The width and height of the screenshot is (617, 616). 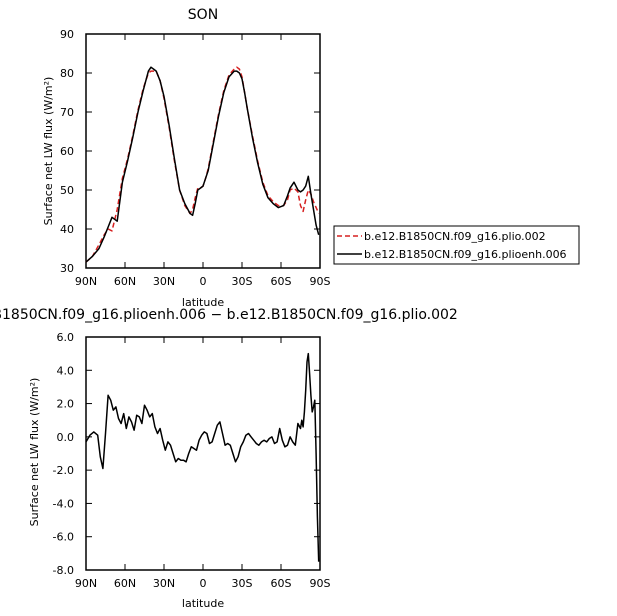 What do you see at coordinates (67, 268) in the screenshot?
I see `top-y-tick-label: 30` at bounding box center [67, 268].